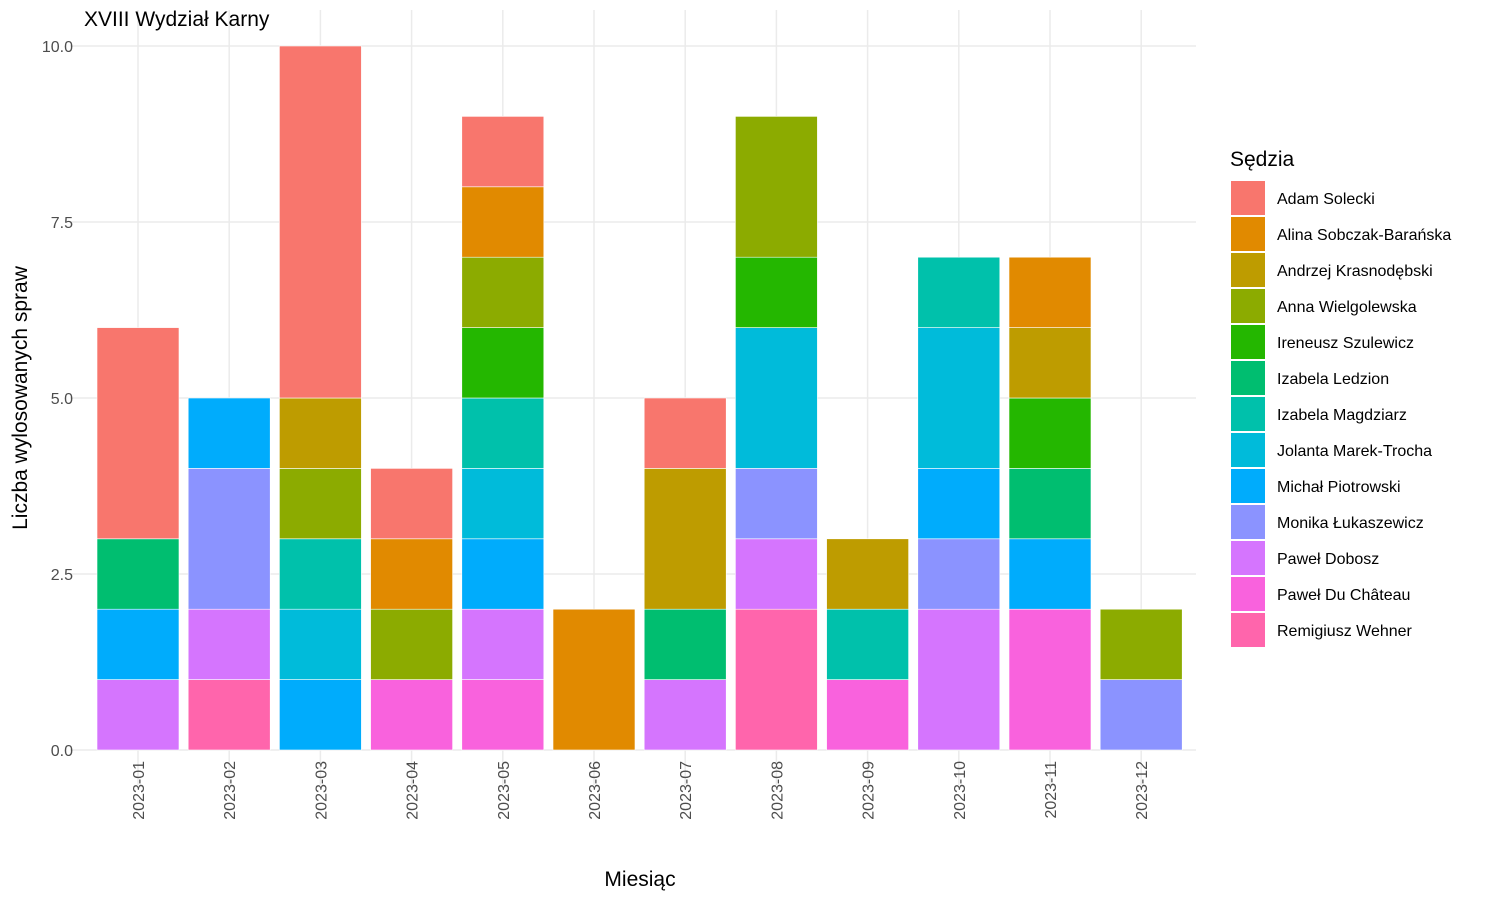  What do you see at coordinates (686, 790) in the screenshot?
I see `x-tick-label: 2023-07` at bounding box center [686, 790].